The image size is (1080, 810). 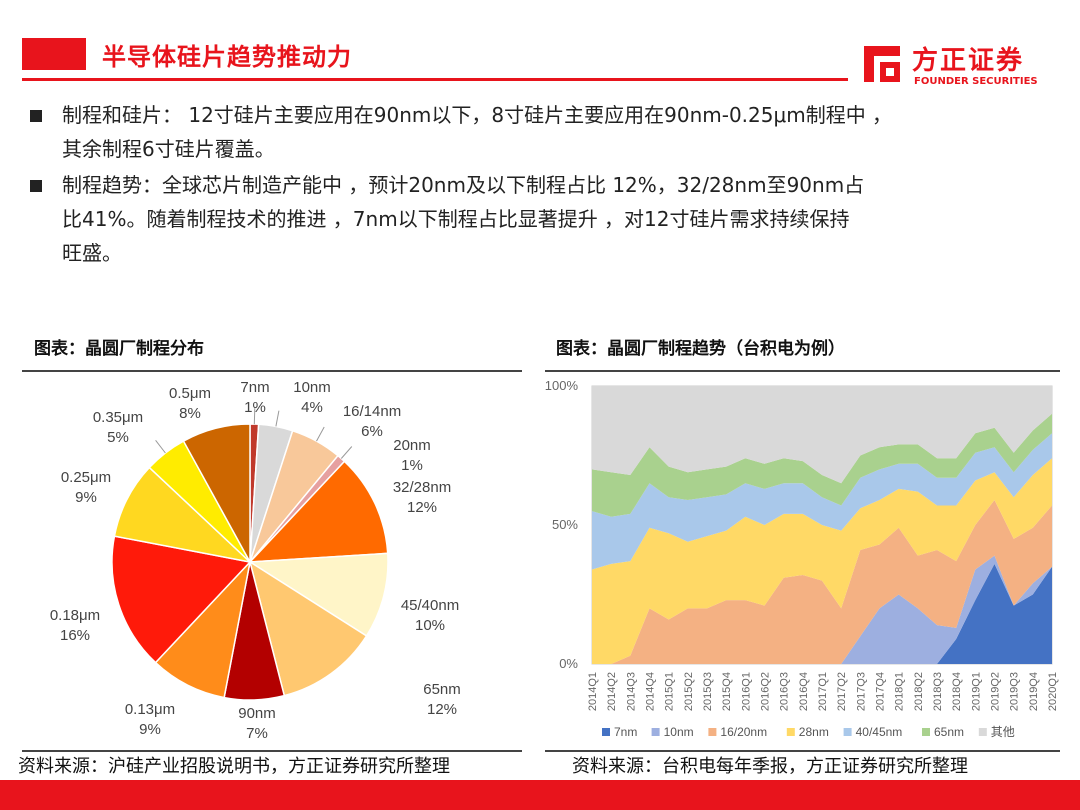 What do you see at coordinates (743, 732) in the screenshot?
I see `legend-label: 16/20nm` at bounding box center [743, 732].